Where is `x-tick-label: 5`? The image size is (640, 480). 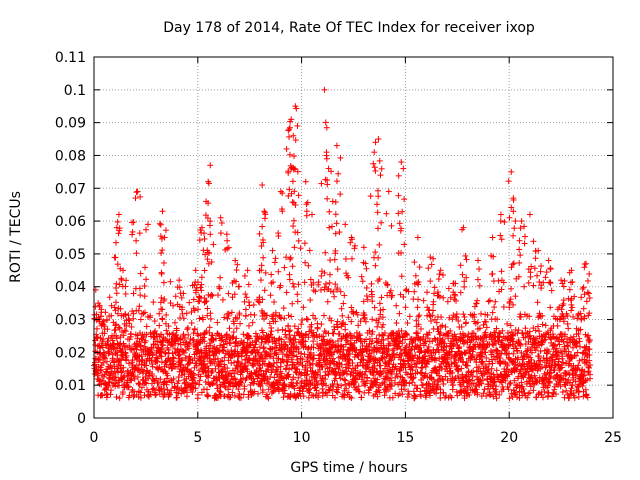
x-tick-label: 5 is located at coordinates (197, 438).